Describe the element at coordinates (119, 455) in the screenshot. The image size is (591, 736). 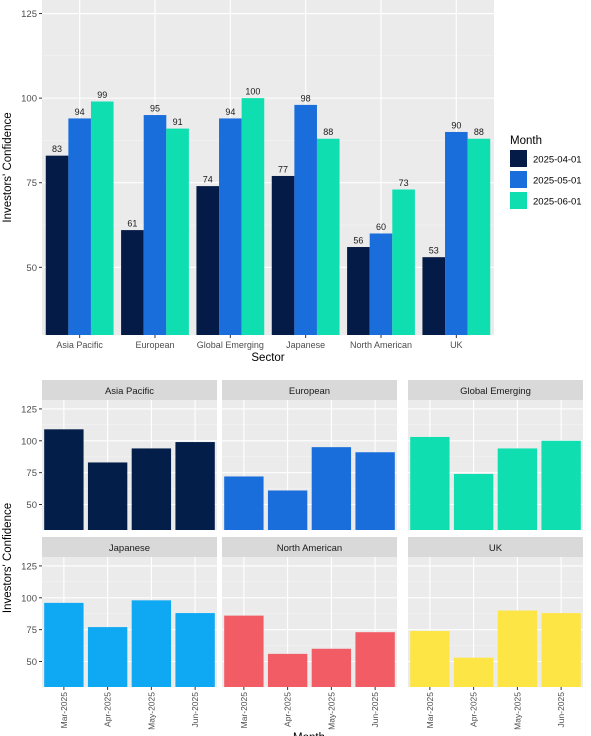
I see `facet-panel: Asia Pacific 50 75 100 125` at that location.